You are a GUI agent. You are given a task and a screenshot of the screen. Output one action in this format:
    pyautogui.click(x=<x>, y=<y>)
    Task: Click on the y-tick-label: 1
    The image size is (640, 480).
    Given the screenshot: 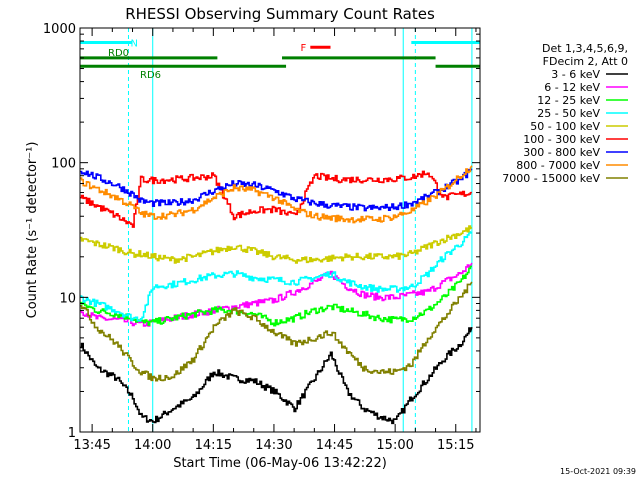 What is the action you would take?
    pyautogui.click(x=72, y=433)
    